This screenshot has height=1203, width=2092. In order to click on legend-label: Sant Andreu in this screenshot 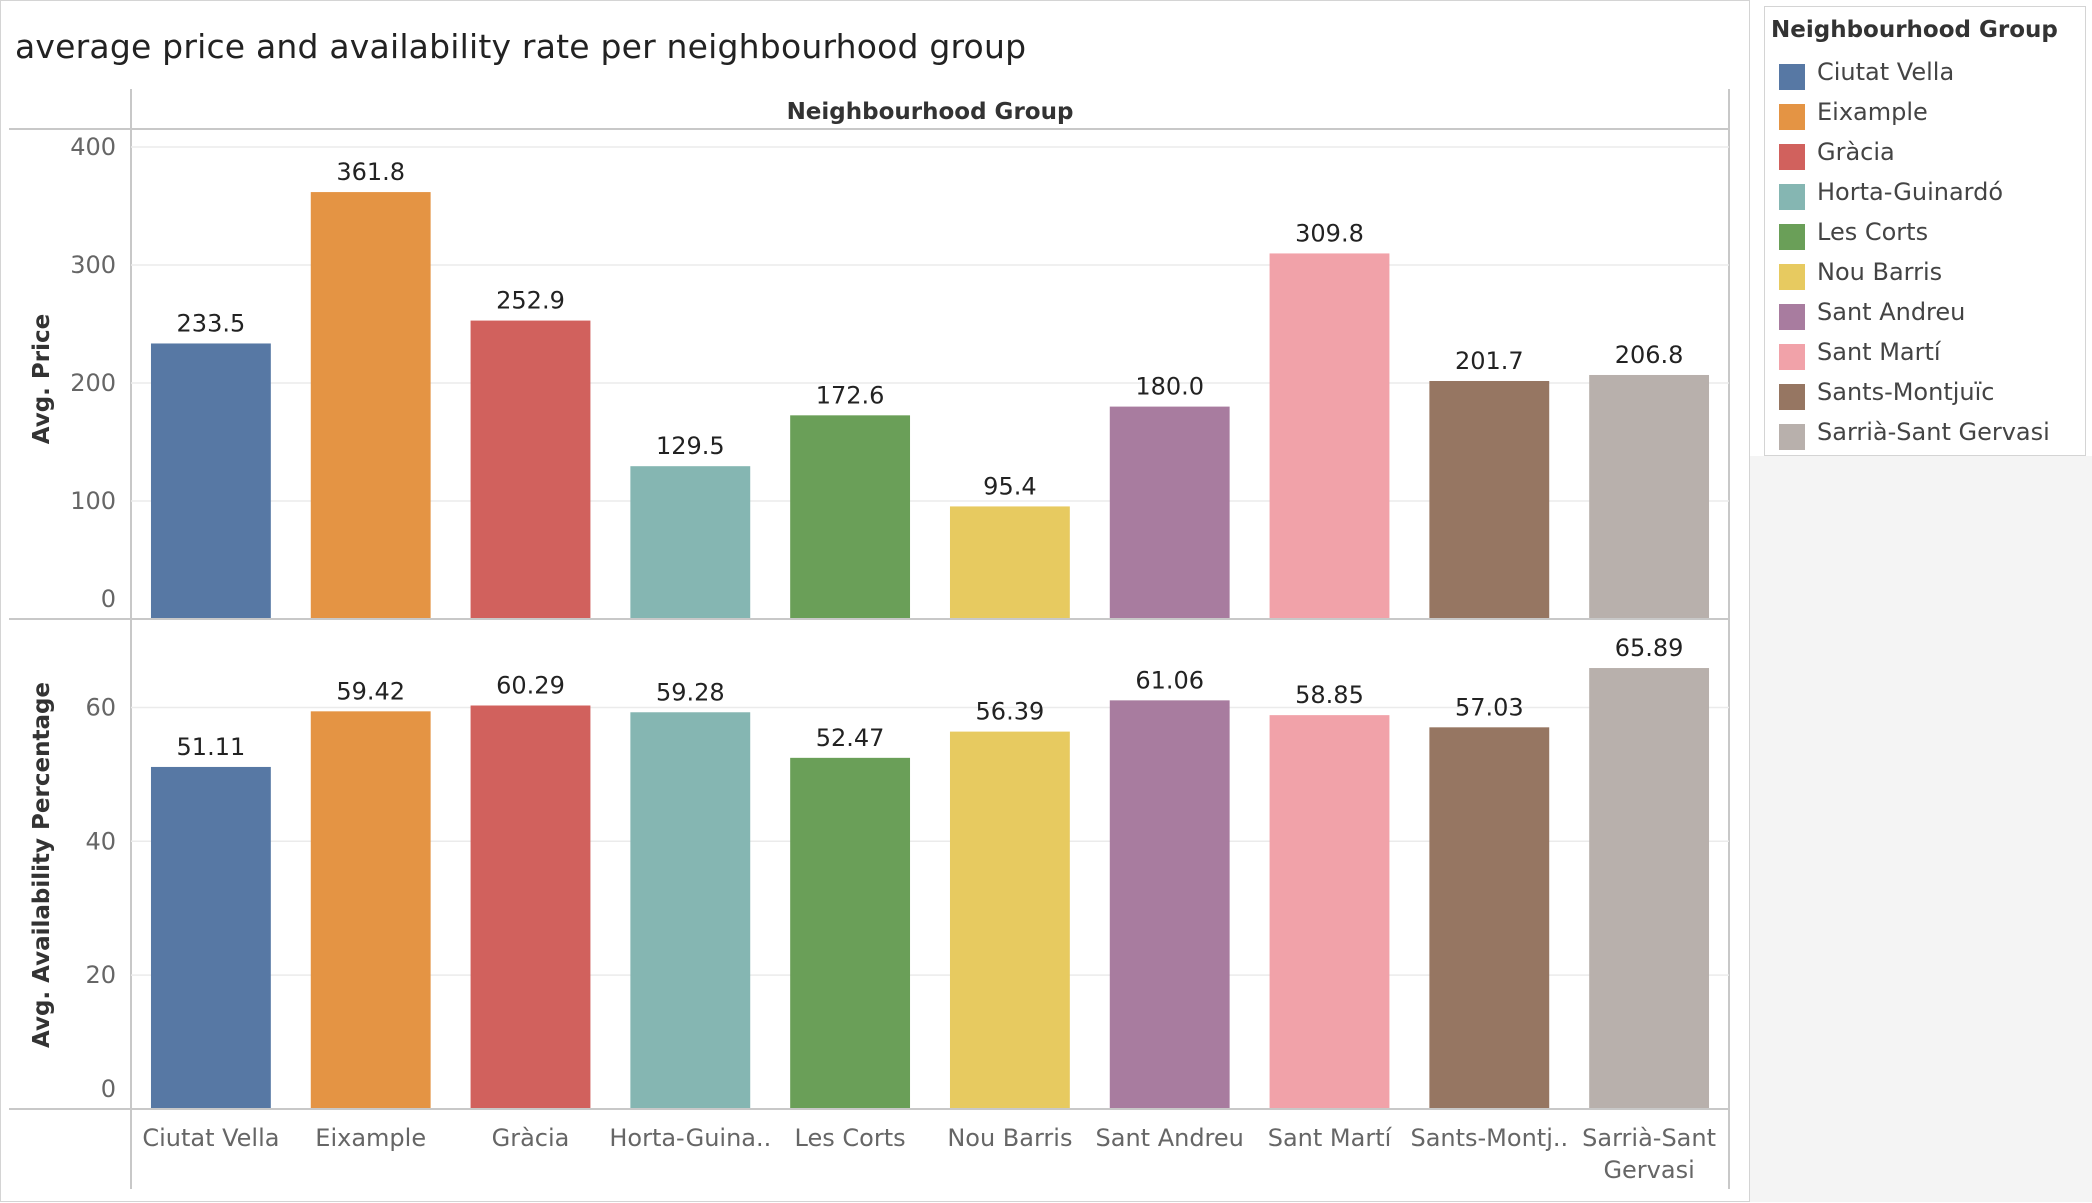, I will do `click(1891, 312)`.